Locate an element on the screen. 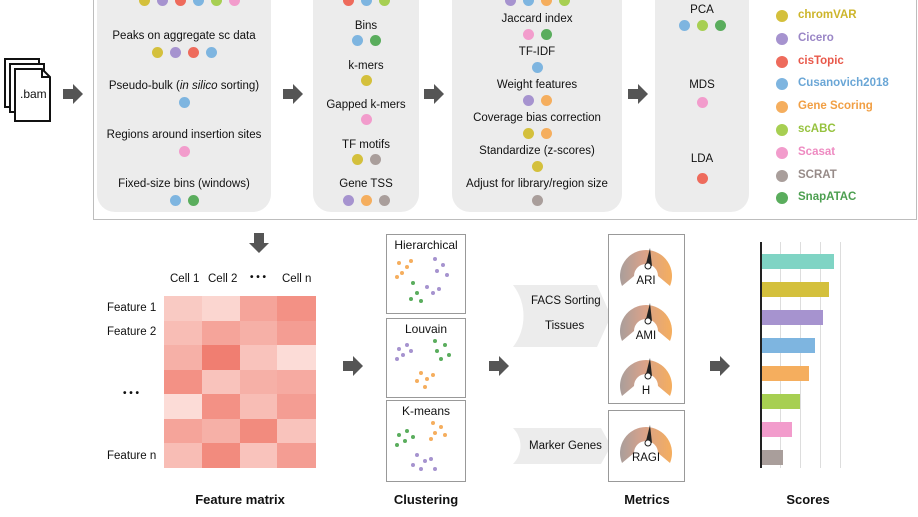 Image resolution: width=918 pixels, height=517 pixels. matrix-row-label: Feature 1 is located at coordinates (132, 308).